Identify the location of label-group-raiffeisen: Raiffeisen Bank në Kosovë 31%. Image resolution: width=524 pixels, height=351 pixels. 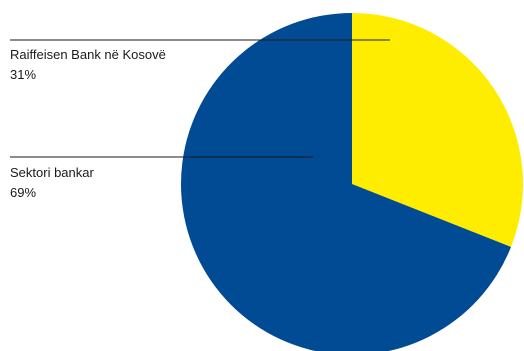
(200, 60).